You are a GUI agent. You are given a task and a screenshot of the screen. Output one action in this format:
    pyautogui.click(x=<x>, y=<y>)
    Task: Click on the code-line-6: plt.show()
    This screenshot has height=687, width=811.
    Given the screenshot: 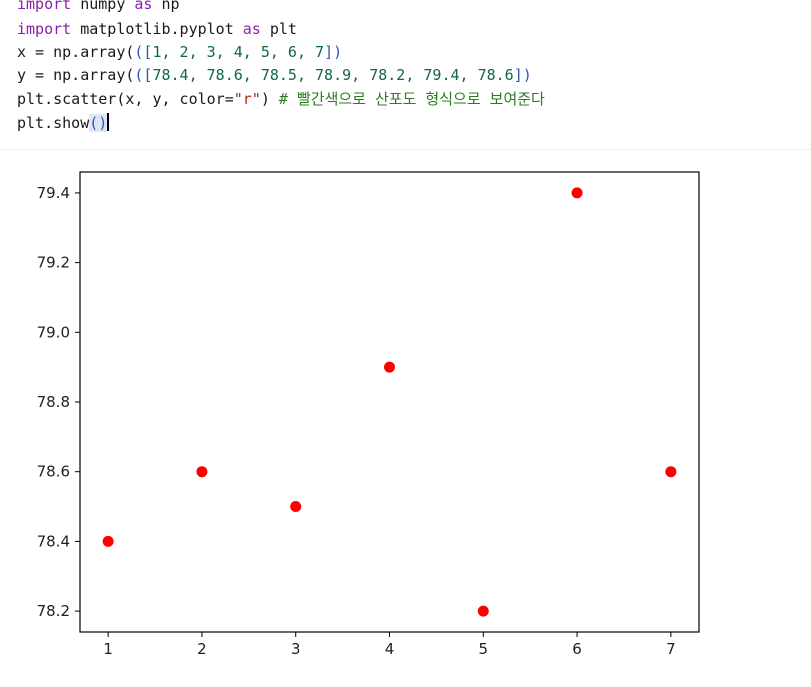 What is the action you would take?
    pyautogui.click(x=63, y=123)
    